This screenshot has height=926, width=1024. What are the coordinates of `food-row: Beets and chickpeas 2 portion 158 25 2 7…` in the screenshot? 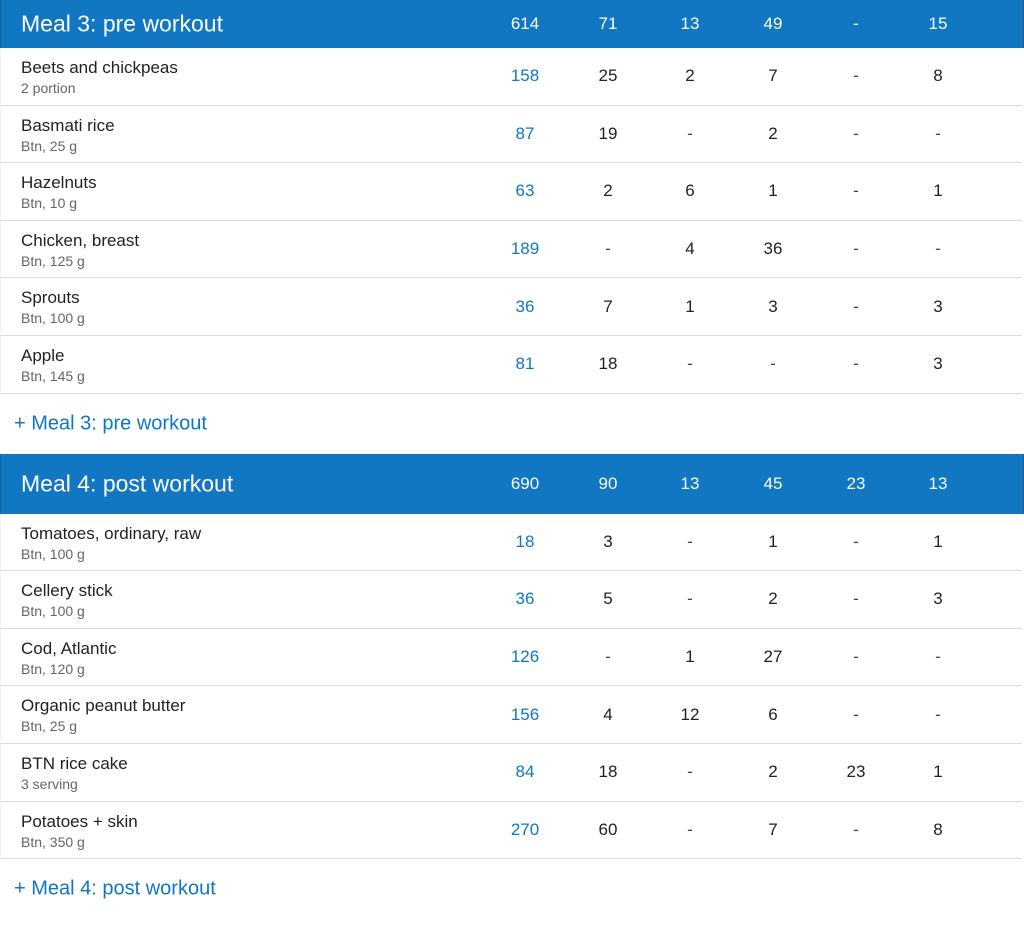 It's located at (511, 77).